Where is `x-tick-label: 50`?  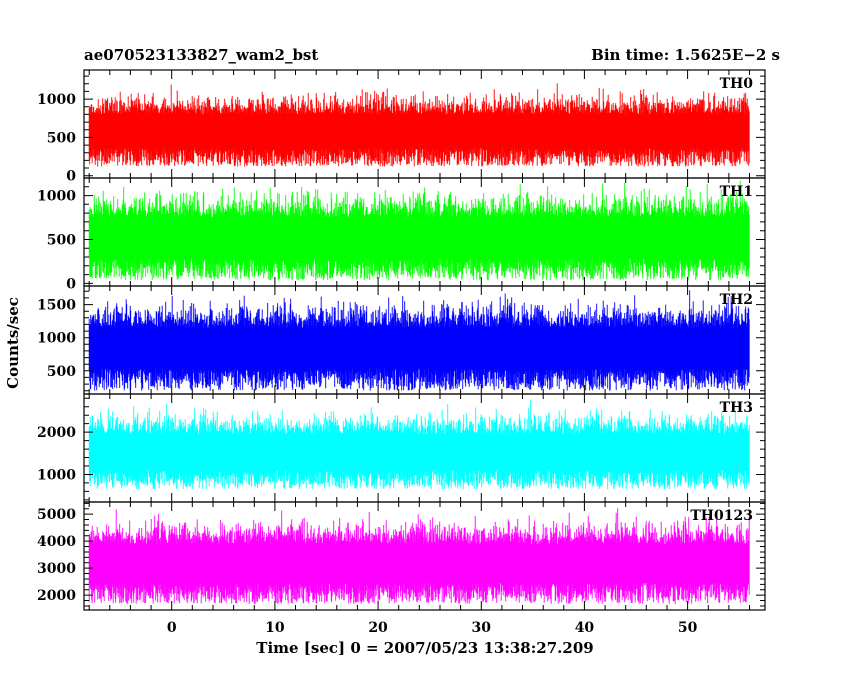
x-tick-label: 50 is located at coordinates (688, 628).